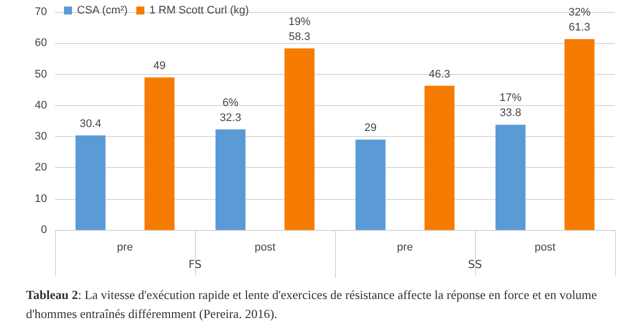 Image resolution: width=626 pixels, height=330 pixels. I want to click on y-tick-label: 70, so click(40, 12).